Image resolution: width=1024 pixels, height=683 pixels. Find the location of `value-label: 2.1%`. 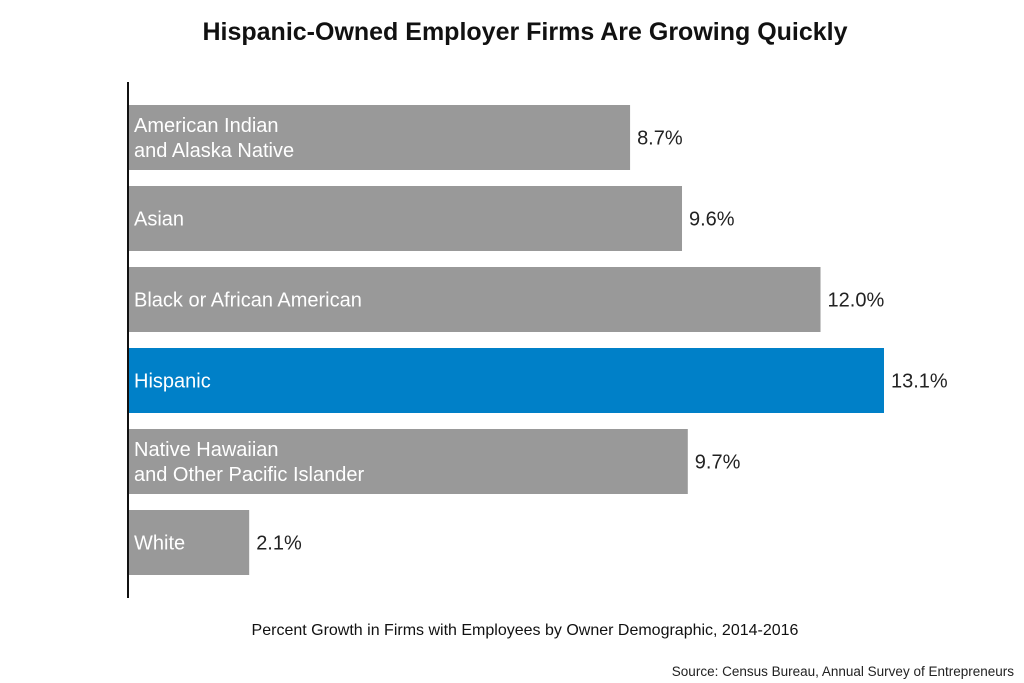

value-label: 2.1% is located at coordinates (279, 544).